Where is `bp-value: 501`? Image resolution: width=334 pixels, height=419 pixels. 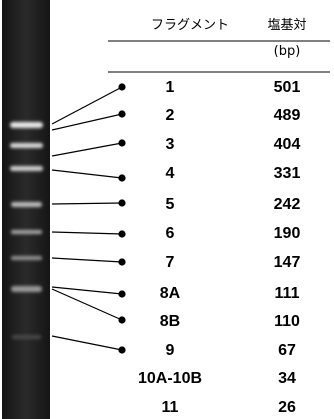 bp-value: 501 is located at coordinates (287, 87).